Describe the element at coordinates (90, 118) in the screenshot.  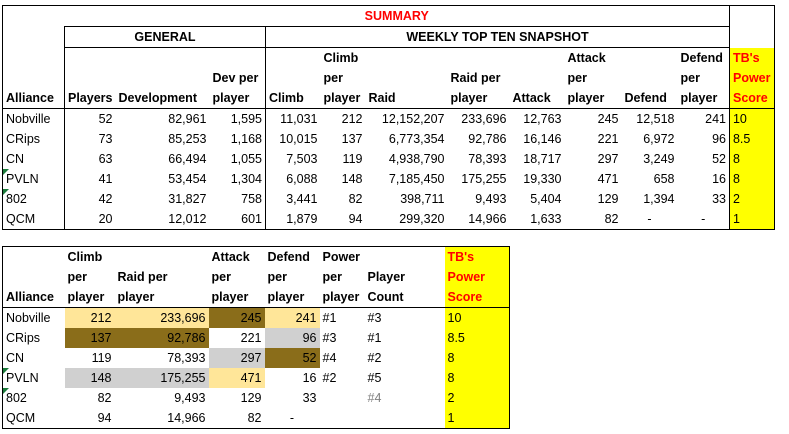
I see `cell-players: 52` at that location.